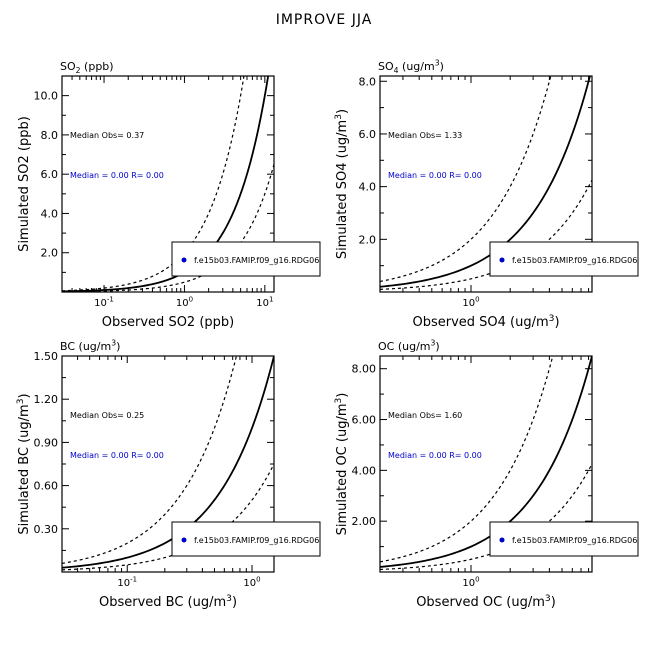 Image resolution: width=648 pixels, height=648 pixels. Describe the element at coordinates (24, 184) in the screenshot. I see `y-axis-label: Simulated SO2 (ppb)` at that location.